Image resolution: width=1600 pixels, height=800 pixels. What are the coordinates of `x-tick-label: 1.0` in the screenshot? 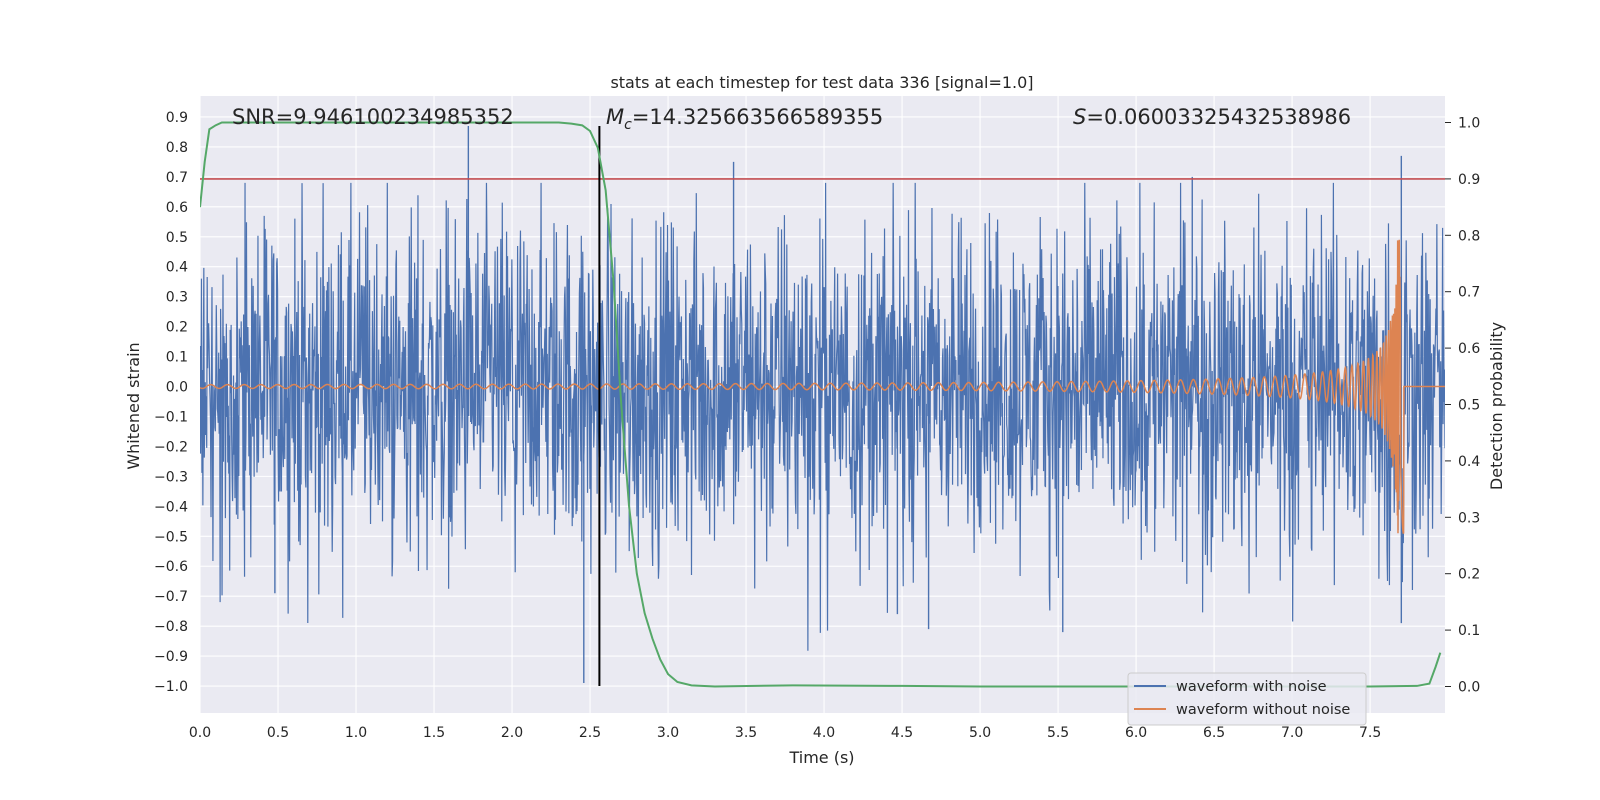 It's located at (356, 733).